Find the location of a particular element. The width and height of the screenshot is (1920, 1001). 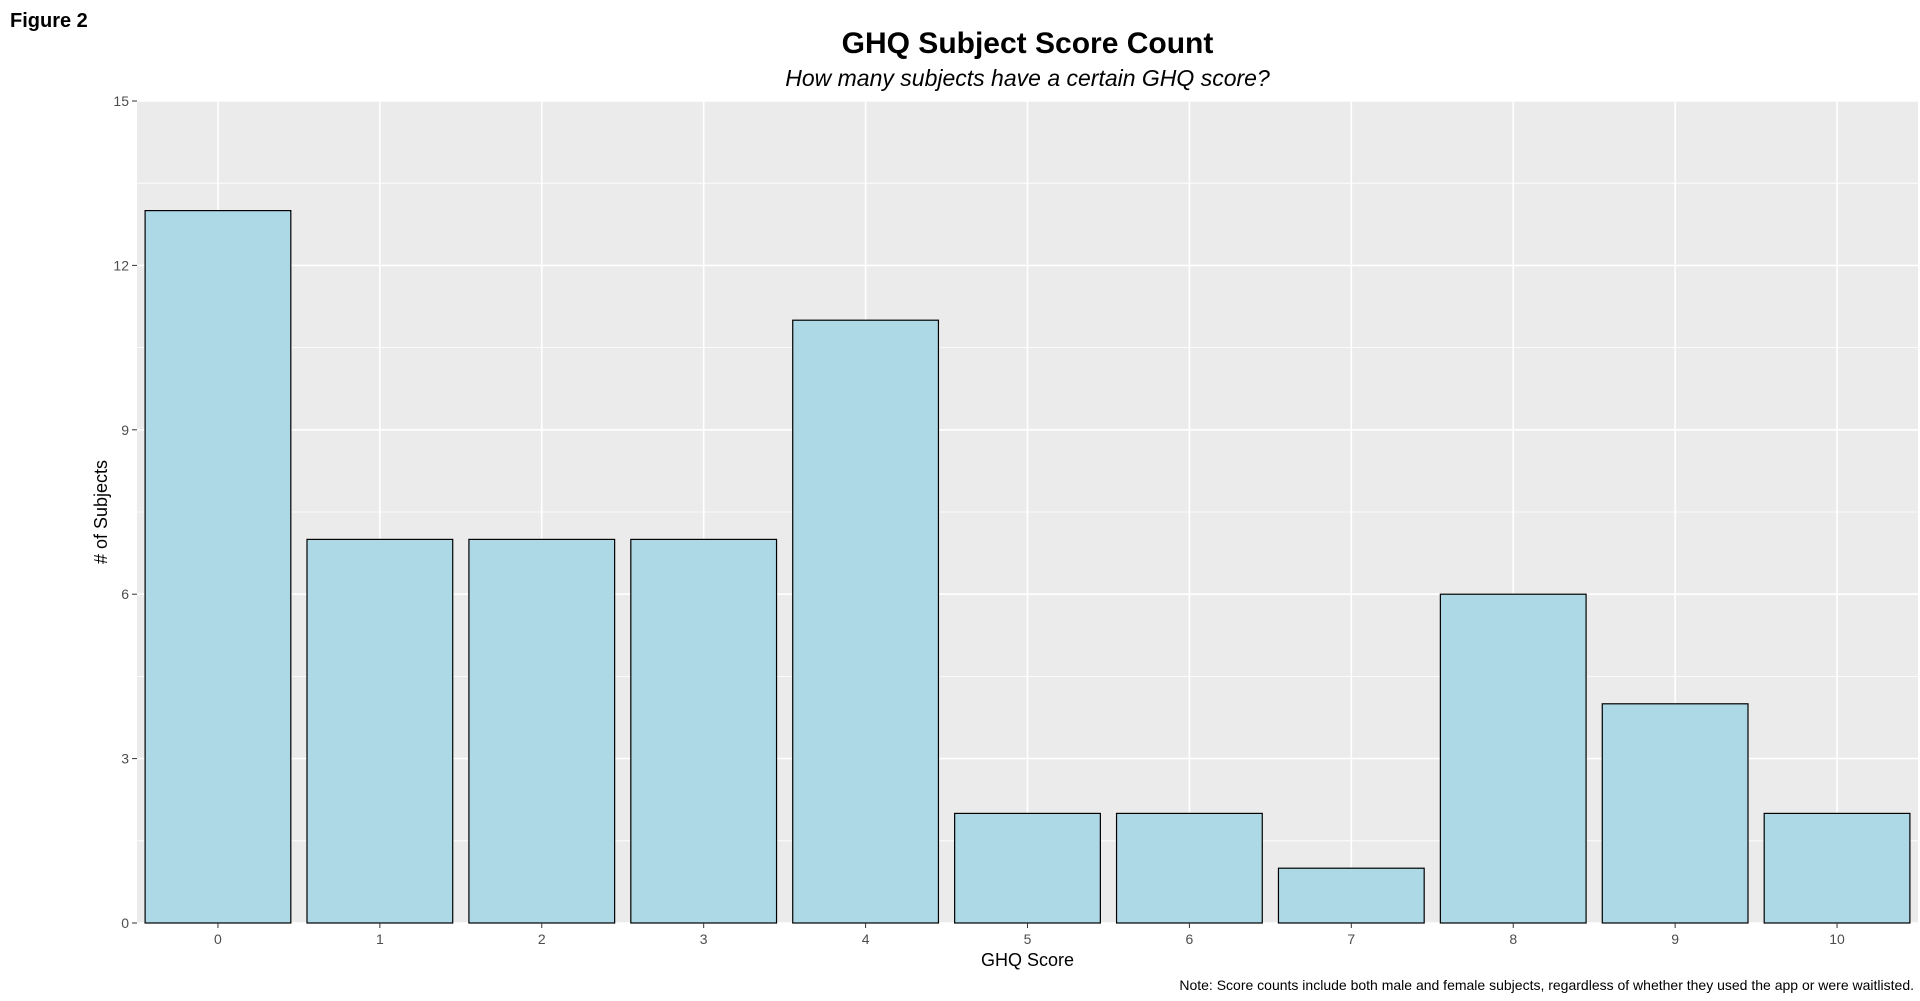

x-tick-label: 10 is located at coordinates (1837, 939).